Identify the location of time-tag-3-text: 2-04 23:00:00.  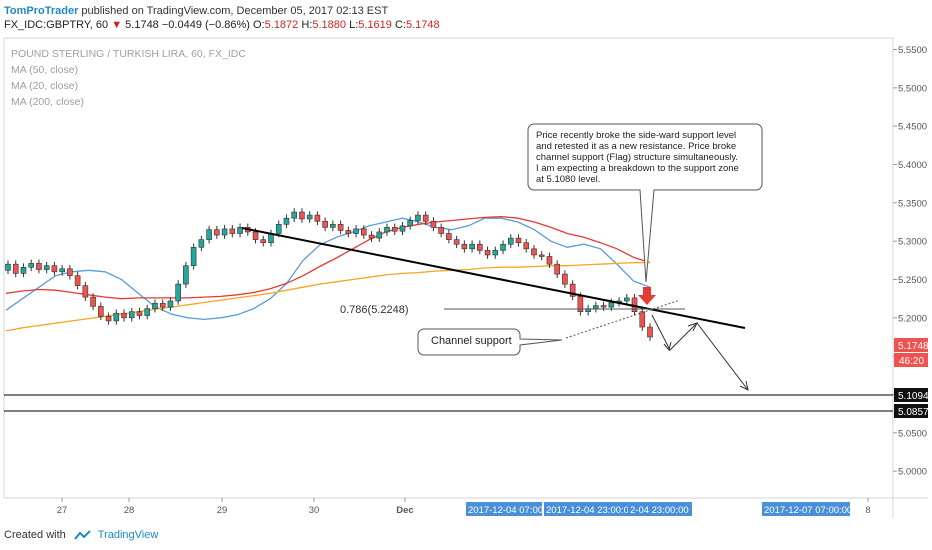
(659, 510).